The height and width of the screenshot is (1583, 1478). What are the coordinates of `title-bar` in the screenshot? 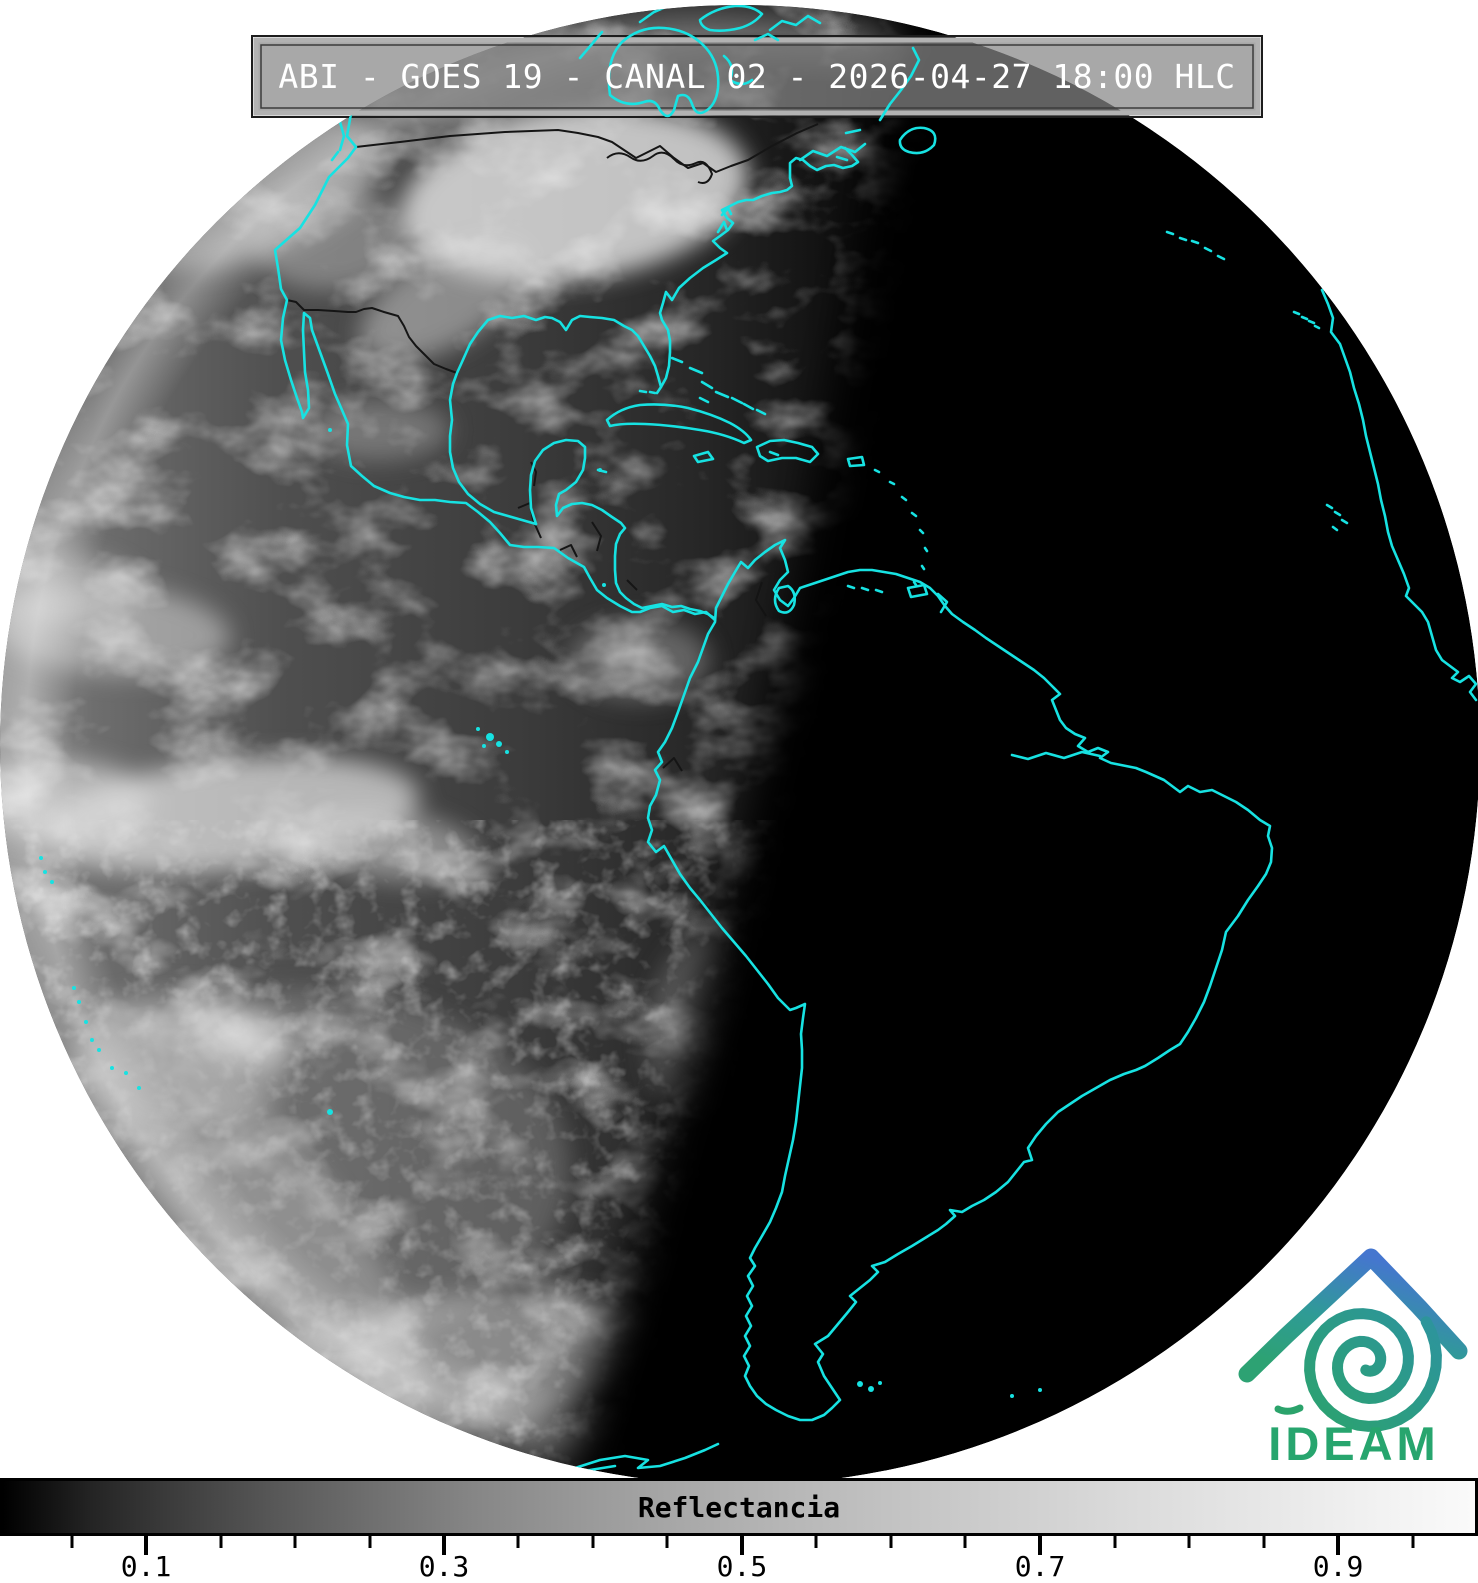 It's located at (757, 76).